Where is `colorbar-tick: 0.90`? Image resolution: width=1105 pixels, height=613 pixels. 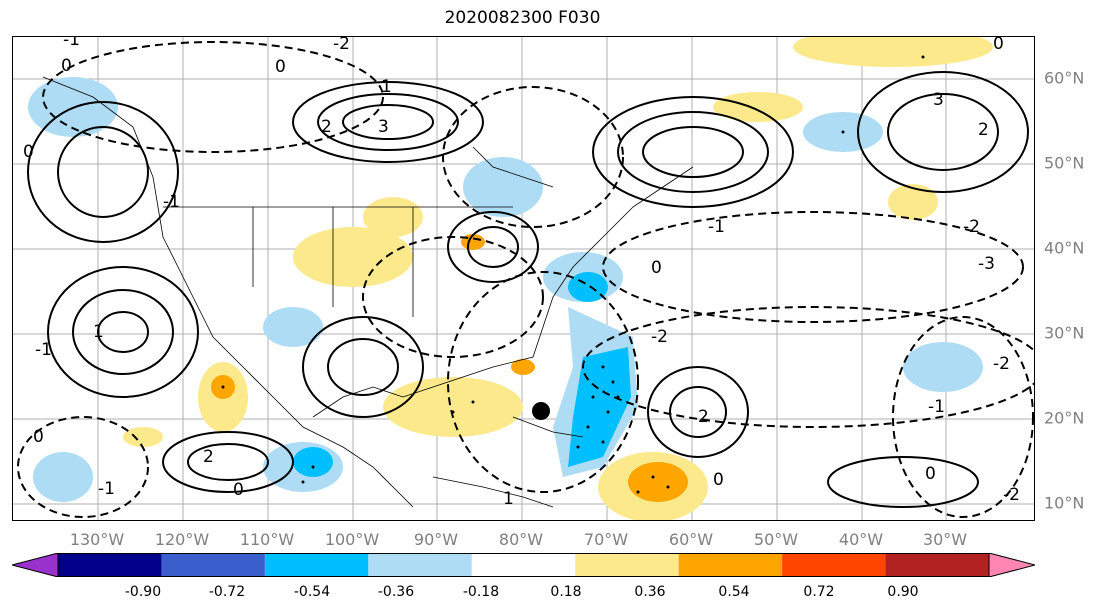 colorbar-tick: 0.90 is located at coordinates (903, 592).